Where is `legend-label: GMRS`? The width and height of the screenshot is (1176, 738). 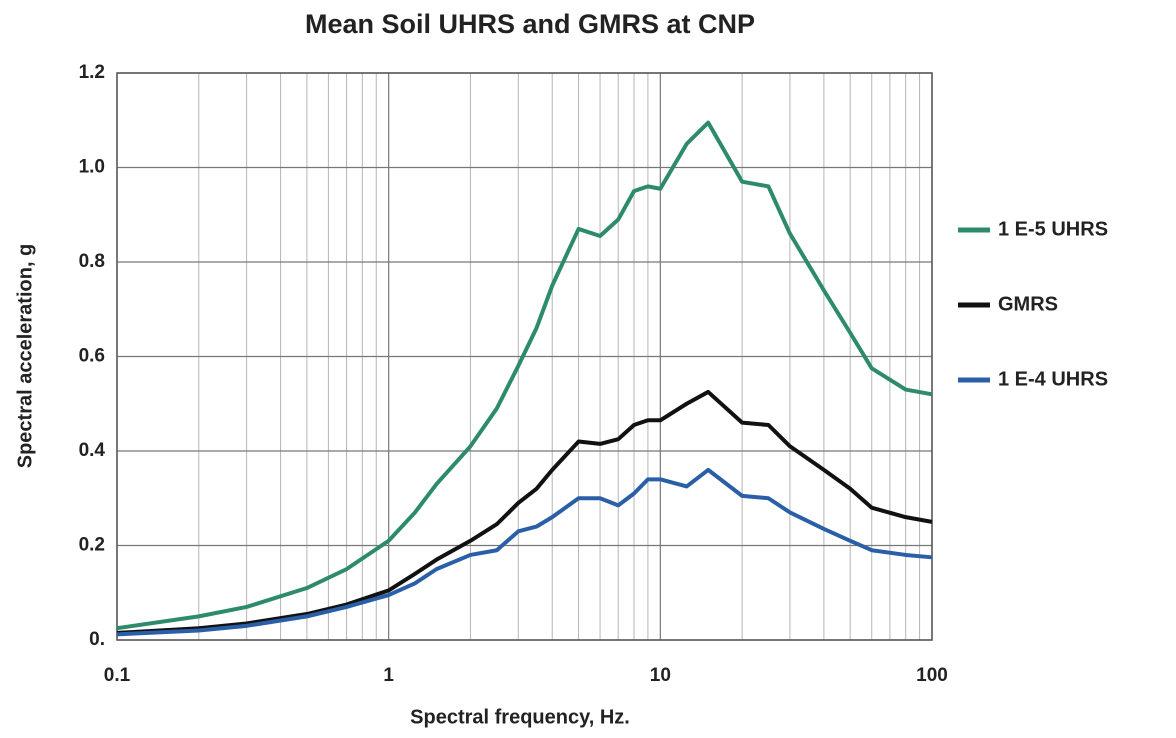 legend-label: GMRS is located at coordinates (1028, 304).